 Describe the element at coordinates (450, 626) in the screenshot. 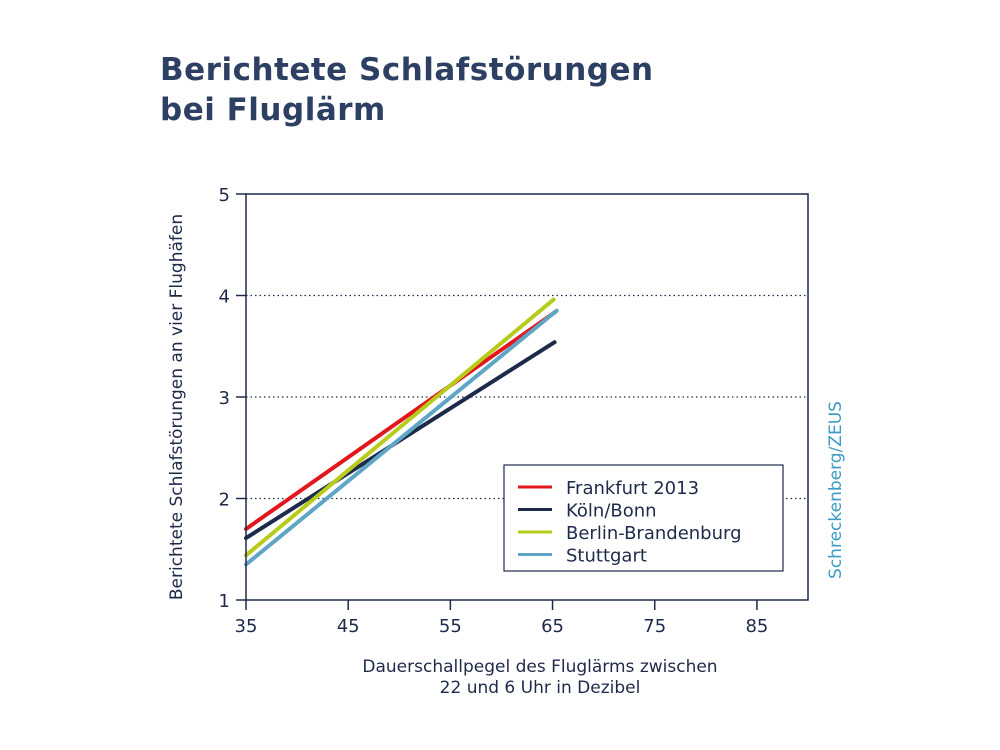

I see `x-tick-label: 55` at that location.